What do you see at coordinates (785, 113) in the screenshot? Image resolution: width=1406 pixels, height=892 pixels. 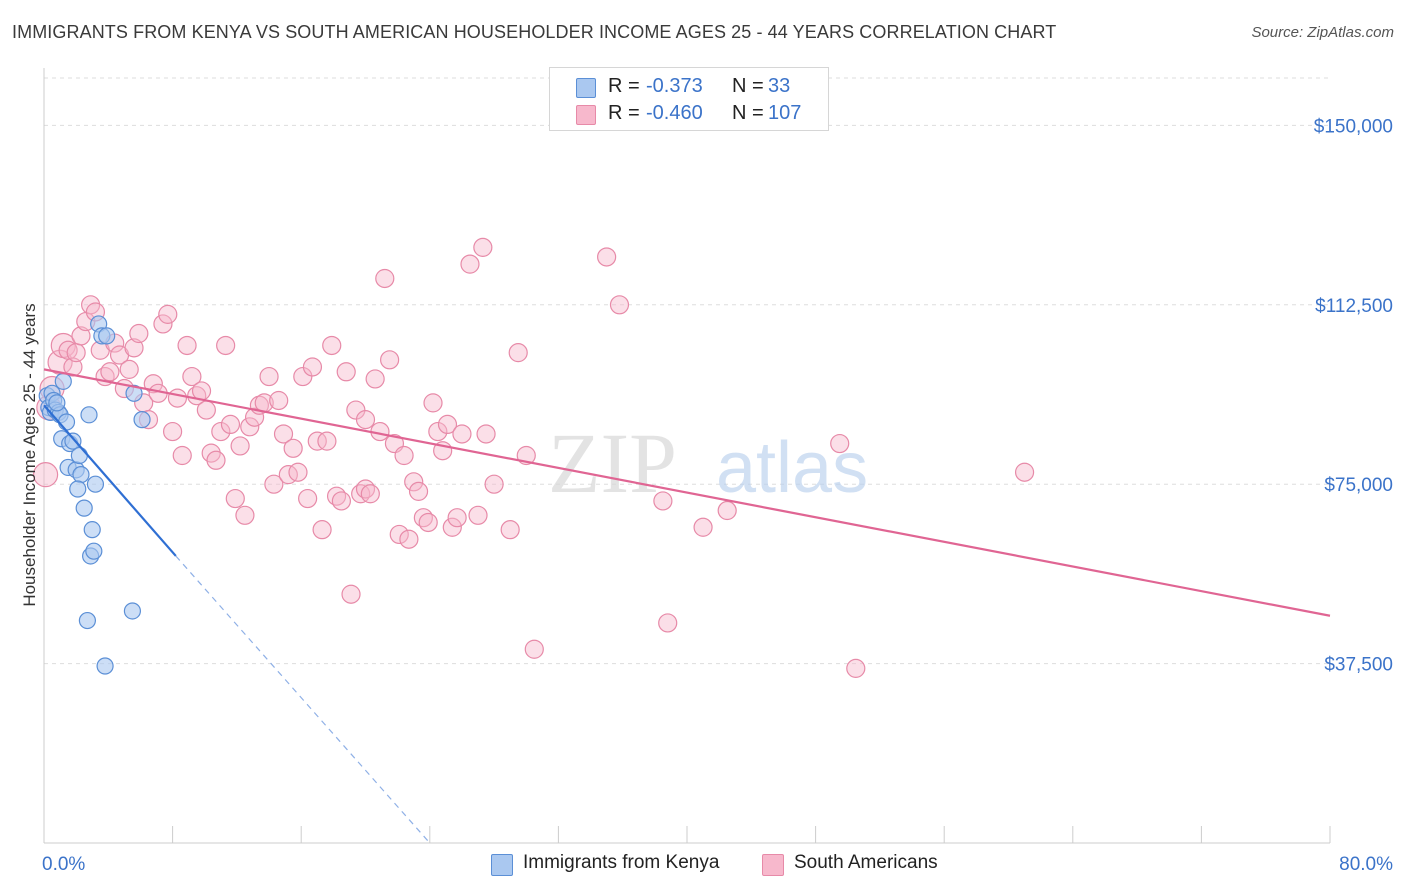 I see `legend-n-value: 107` at bounding box center [785, 113].